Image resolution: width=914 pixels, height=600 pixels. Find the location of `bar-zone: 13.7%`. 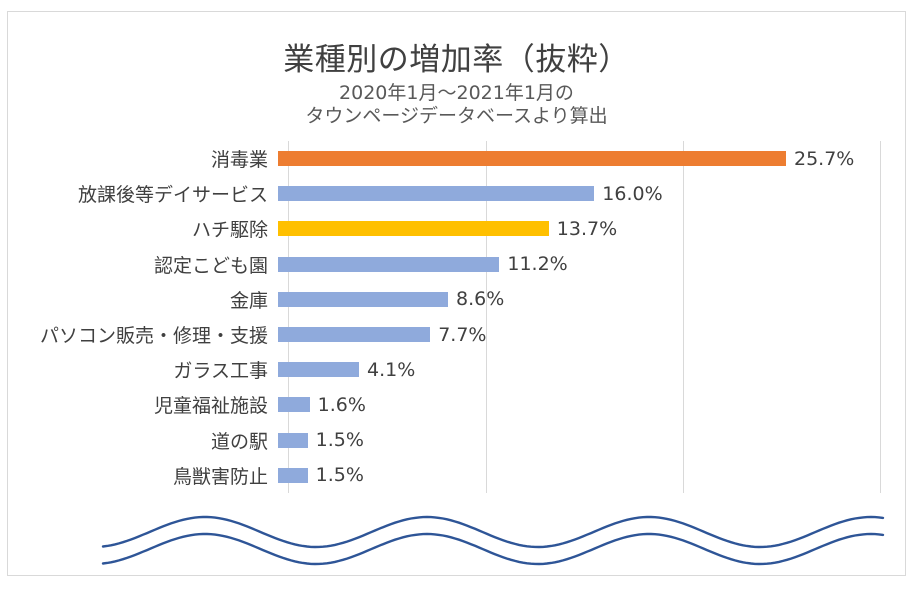

bar-zone: 13.7% is located at coordinates (592, 228).